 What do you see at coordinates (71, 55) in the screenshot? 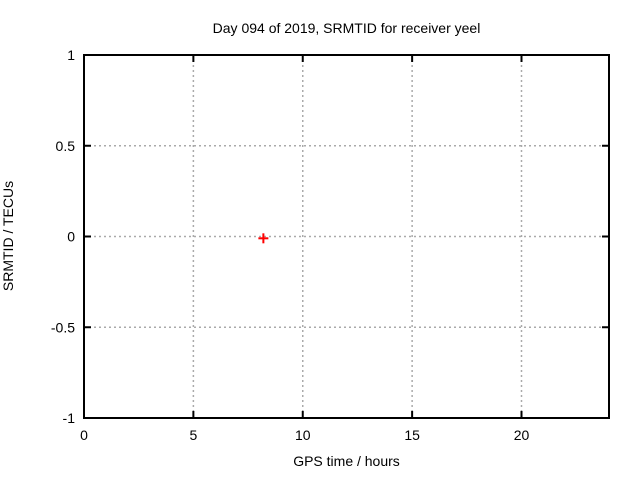
I see `y-tick-label: 1` at bounding box center [71, 55].